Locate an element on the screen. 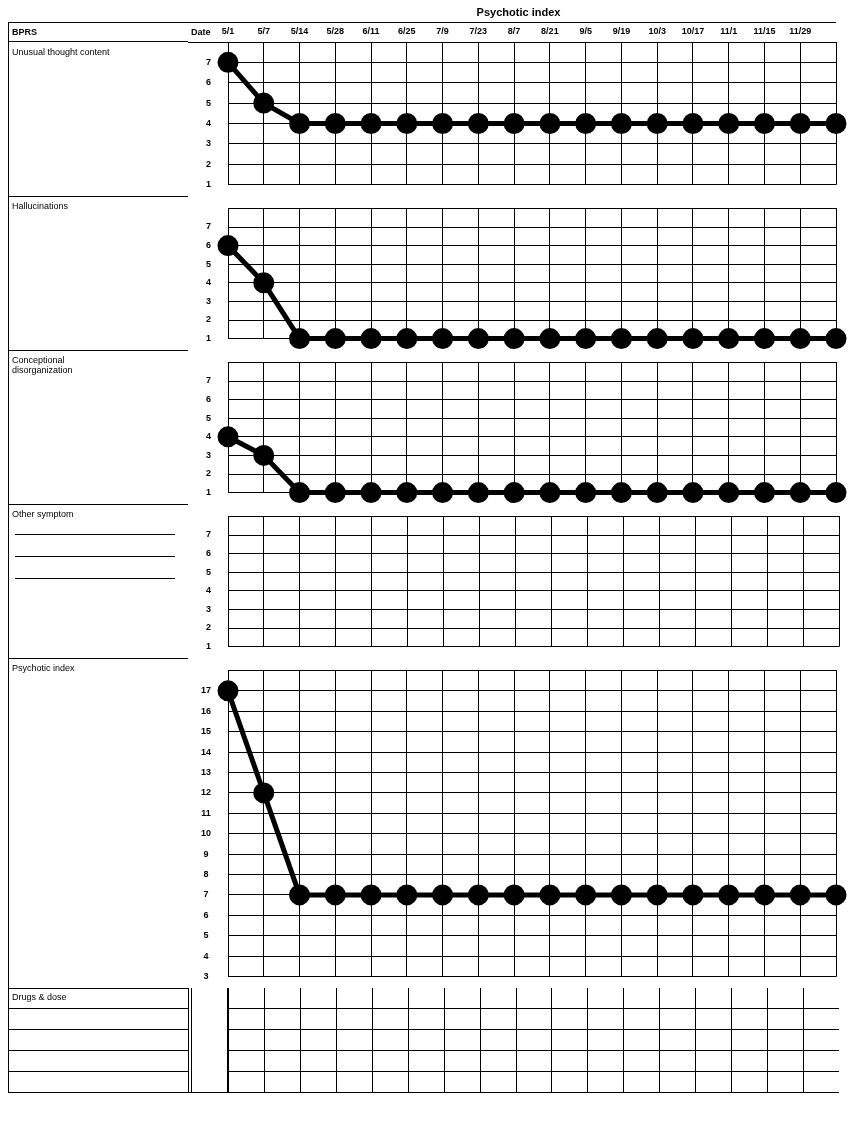 The width and height of the screenshot is (849, 1125). x-tick-label: 5/1 is located at coordinates (228, 31).